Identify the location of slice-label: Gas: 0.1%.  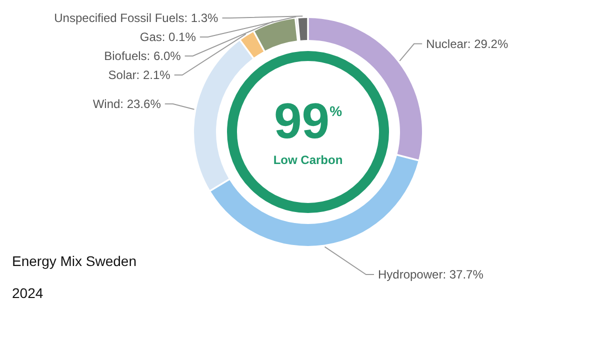
(168, 37).